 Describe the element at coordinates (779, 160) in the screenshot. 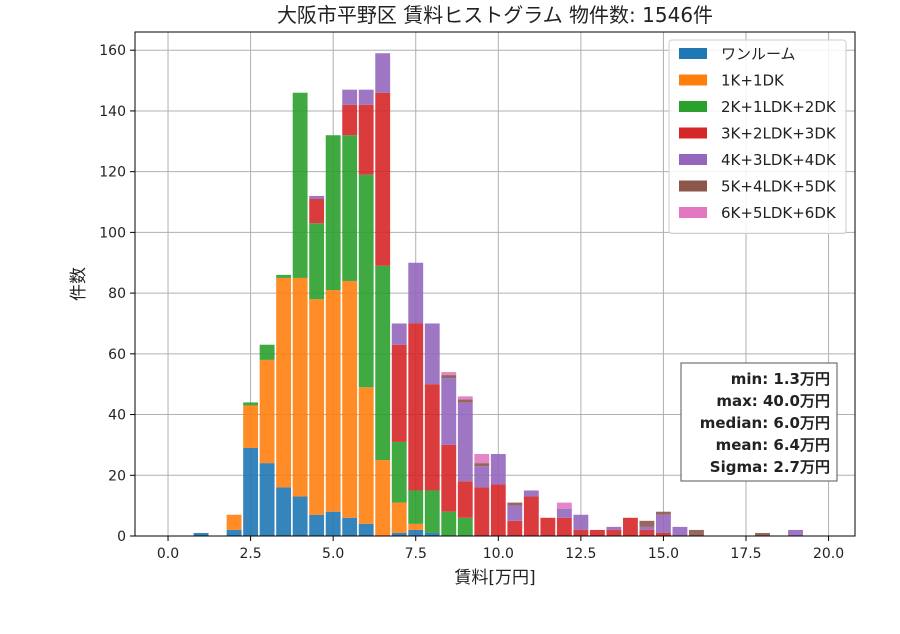

I see `legend-label: 4K+3LDK+4DK` at that location.